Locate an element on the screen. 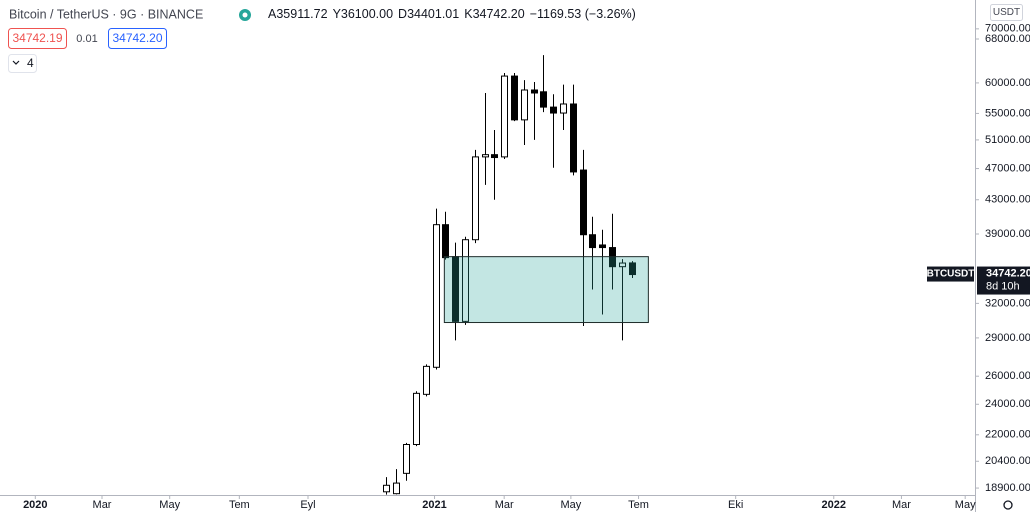  x-tick-label: 2020 is located at coordinates (35, 505).